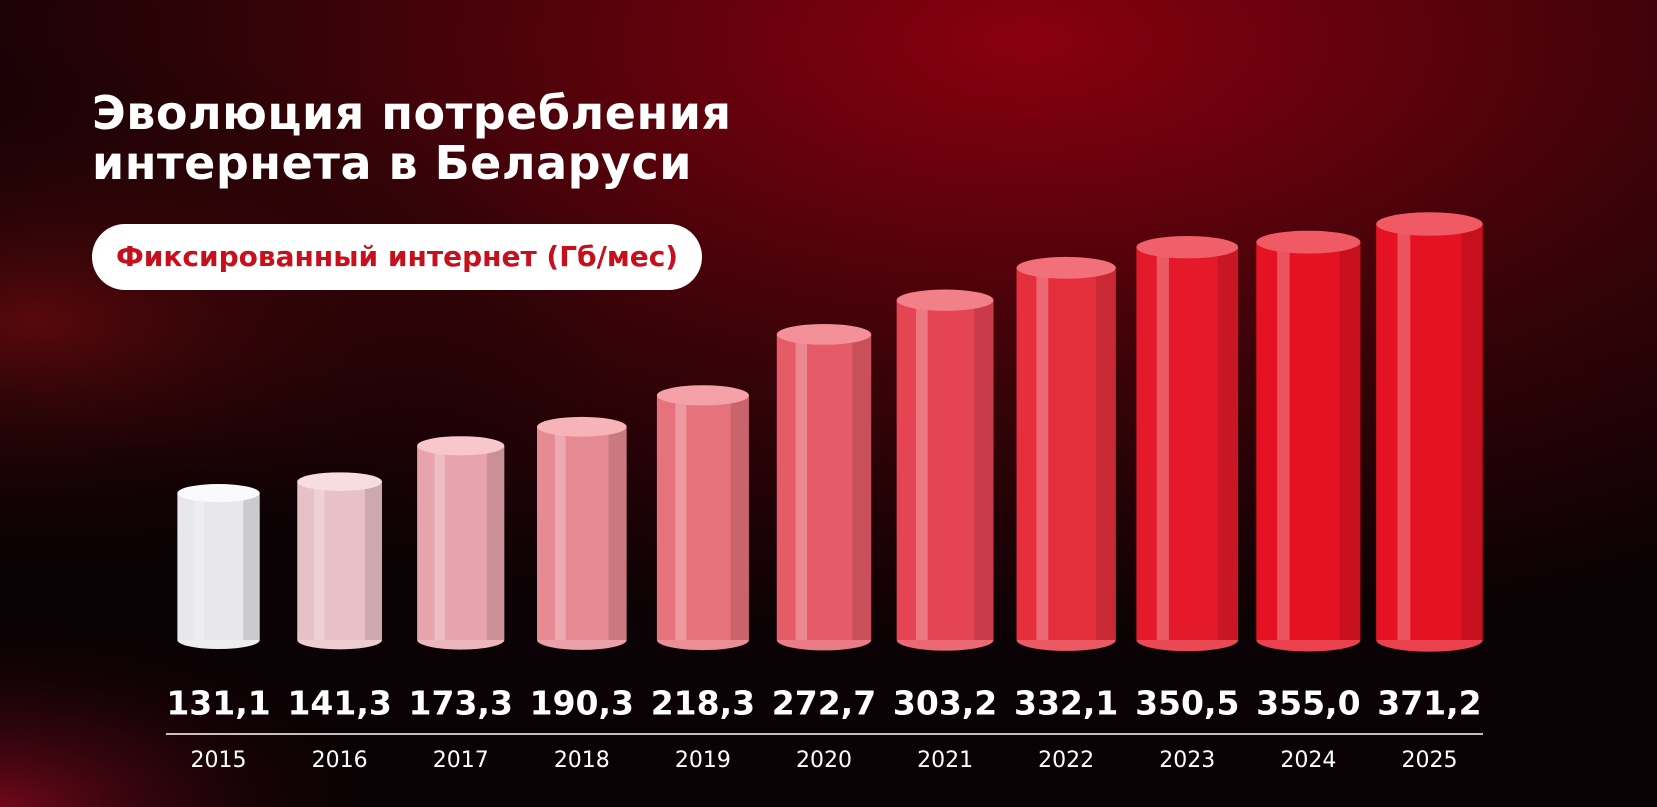 The height and width of the screenshot is (807, 1657). What do you see at coordinates (824, 703) in the screenshot?
I see `value-label: 272,7` at bounding box center [824, 703].